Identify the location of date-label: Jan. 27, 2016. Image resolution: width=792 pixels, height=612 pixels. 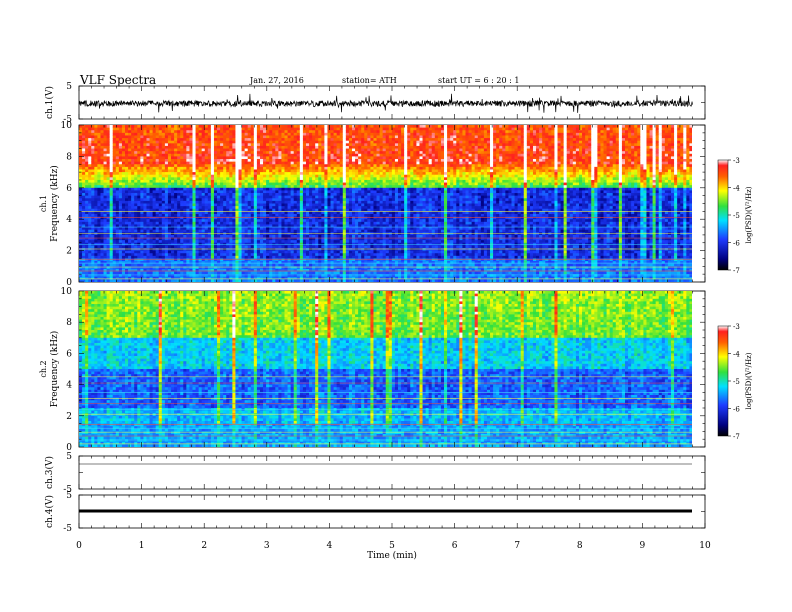
(277, 80).